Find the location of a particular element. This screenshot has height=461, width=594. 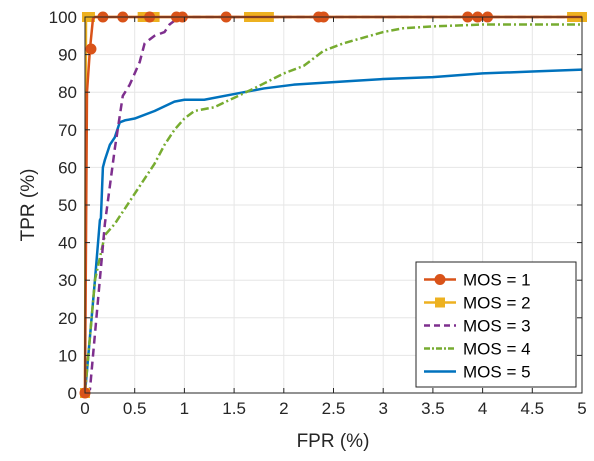

y-tick-label: 20 is located at coordinates (67, 318).